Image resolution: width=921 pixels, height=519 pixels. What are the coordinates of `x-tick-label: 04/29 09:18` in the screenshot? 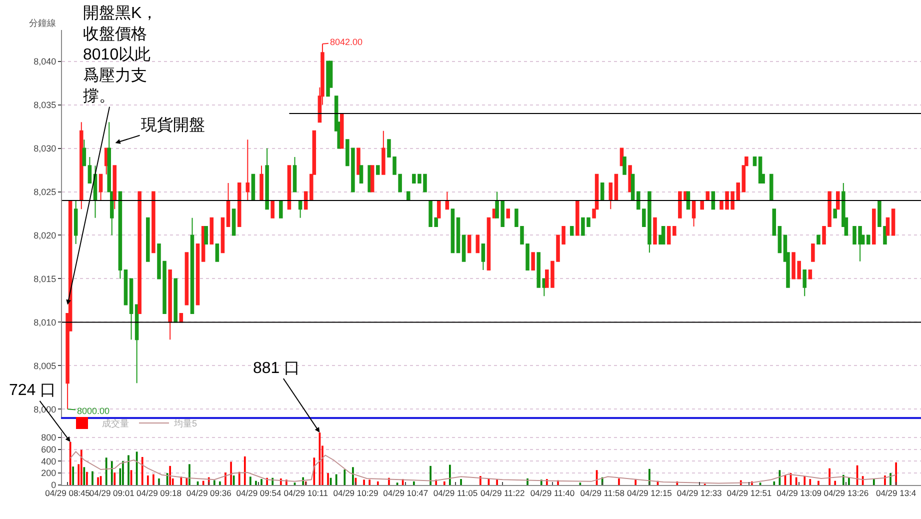 It's located at (159, 493).